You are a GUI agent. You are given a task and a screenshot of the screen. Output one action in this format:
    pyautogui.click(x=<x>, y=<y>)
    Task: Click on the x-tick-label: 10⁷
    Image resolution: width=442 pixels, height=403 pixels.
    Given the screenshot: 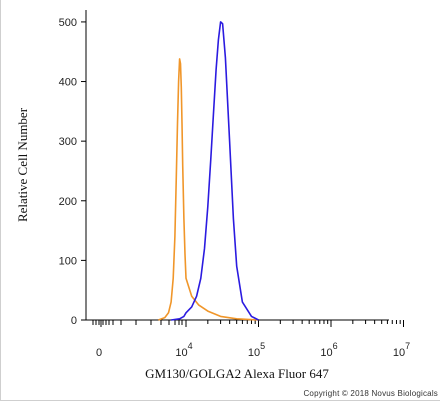 What is the action you would take?
    pyautogui.click(x=401, y=350)
    